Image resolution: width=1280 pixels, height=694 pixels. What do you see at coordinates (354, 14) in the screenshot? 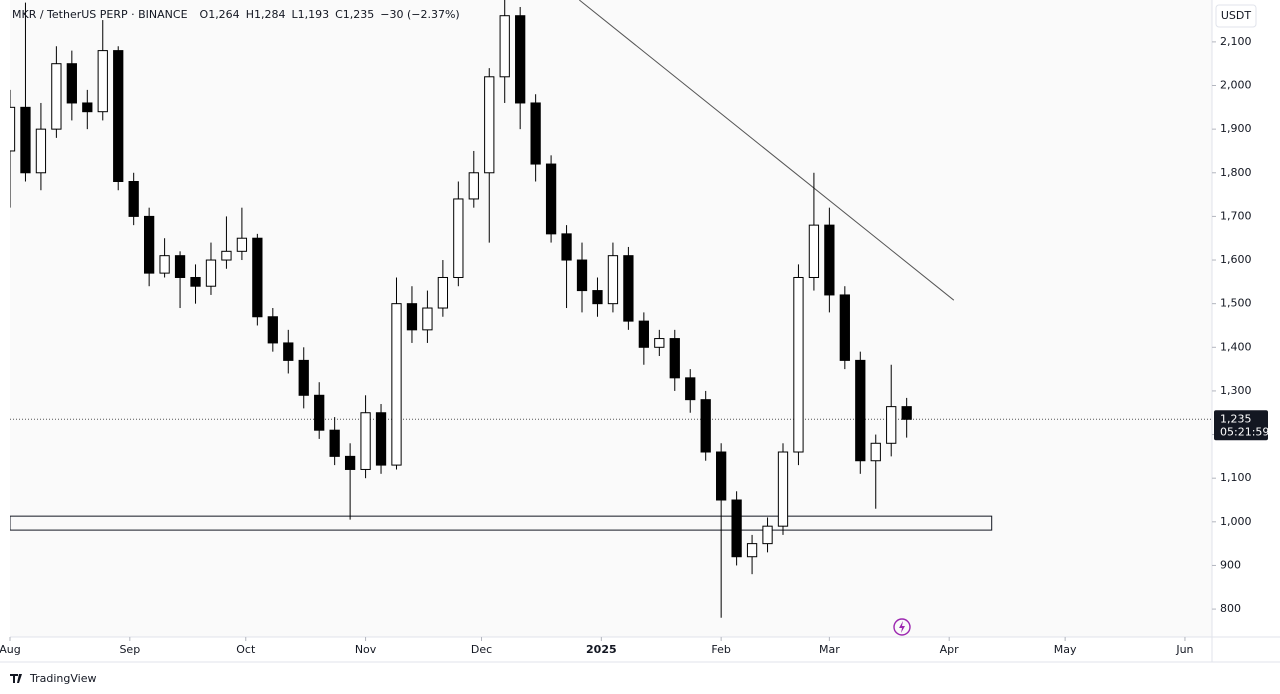
I see `header-item: C1,235` at bounding box center [354, 14].